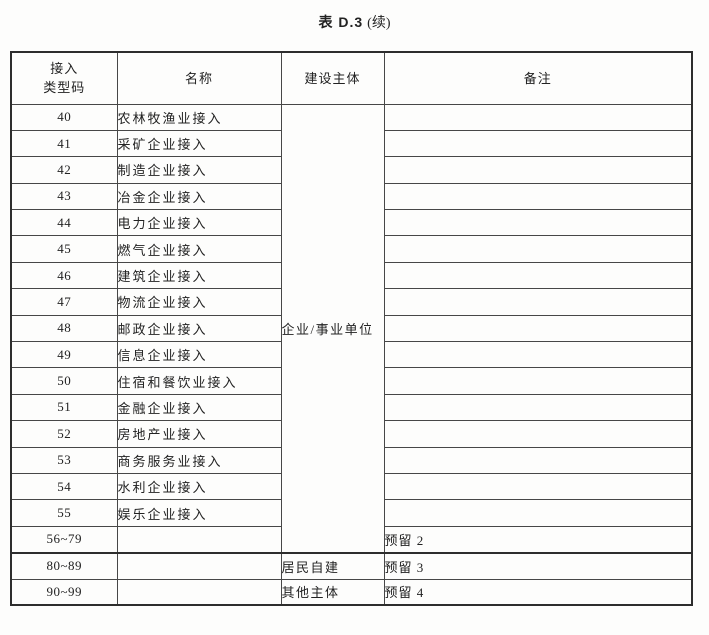 The image size is (709, 635). Describe the element at coordinates (64, 460) in the screenshot. I see `code-cell: 53` at that location.